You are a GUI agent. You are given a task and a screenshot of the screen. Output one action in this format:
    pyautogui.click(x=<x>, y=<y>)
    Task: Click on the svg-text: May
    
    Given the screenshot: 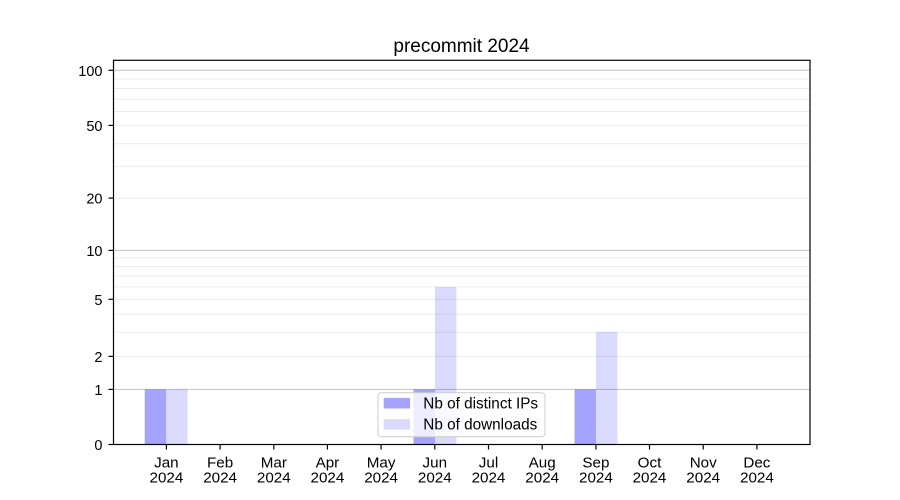 What is the action you would take?
    pyautogui.click(x=381, y=463)
    